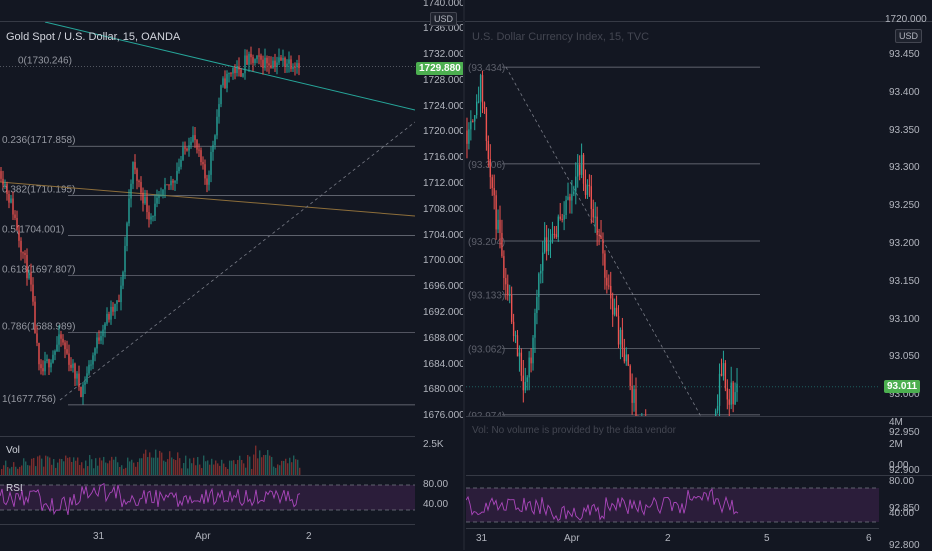  I want to click on gold-price-tick: 1728.000, so click(444, 80).